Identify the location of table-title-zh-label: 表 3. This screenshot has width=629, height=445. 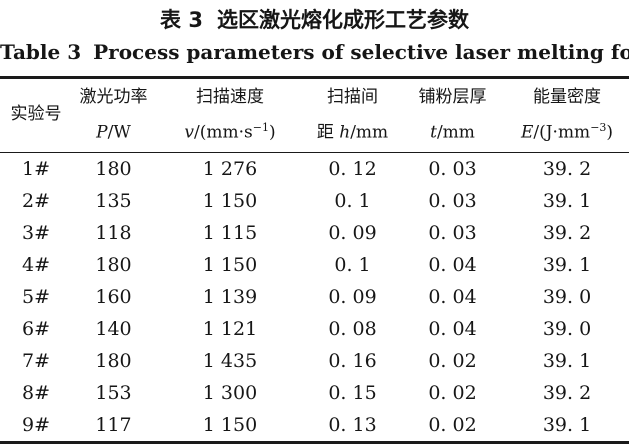
(181, 20).